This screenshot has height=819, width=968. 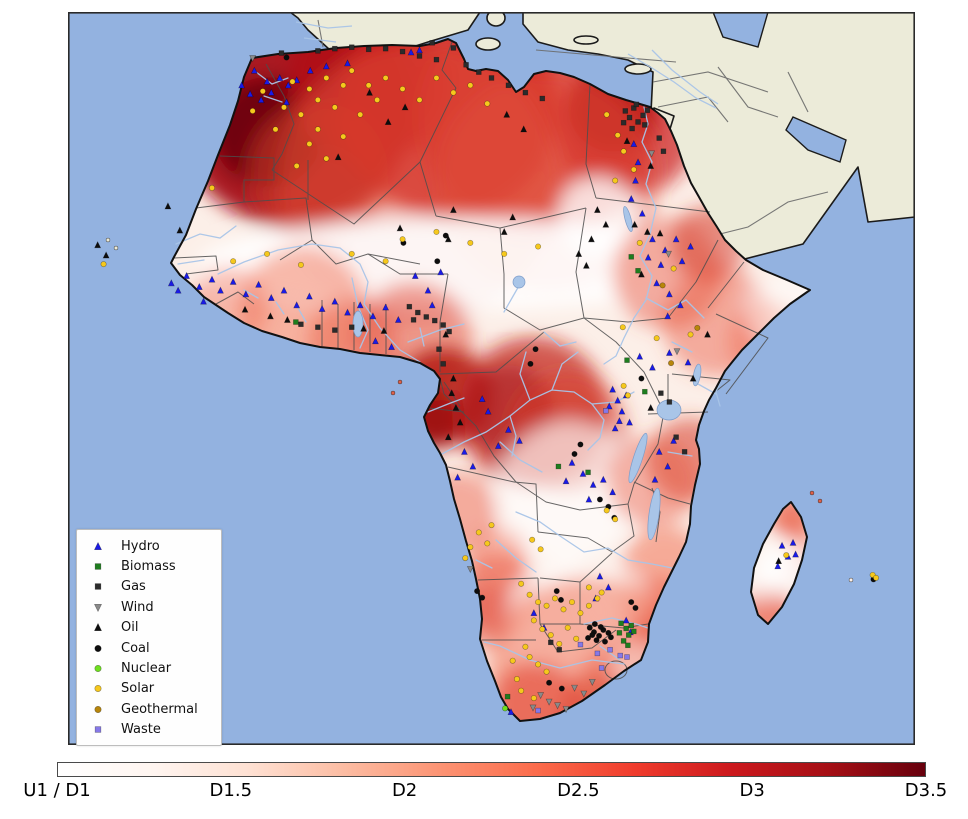 I want to click on sicily-island, so click(x=488, y=44).